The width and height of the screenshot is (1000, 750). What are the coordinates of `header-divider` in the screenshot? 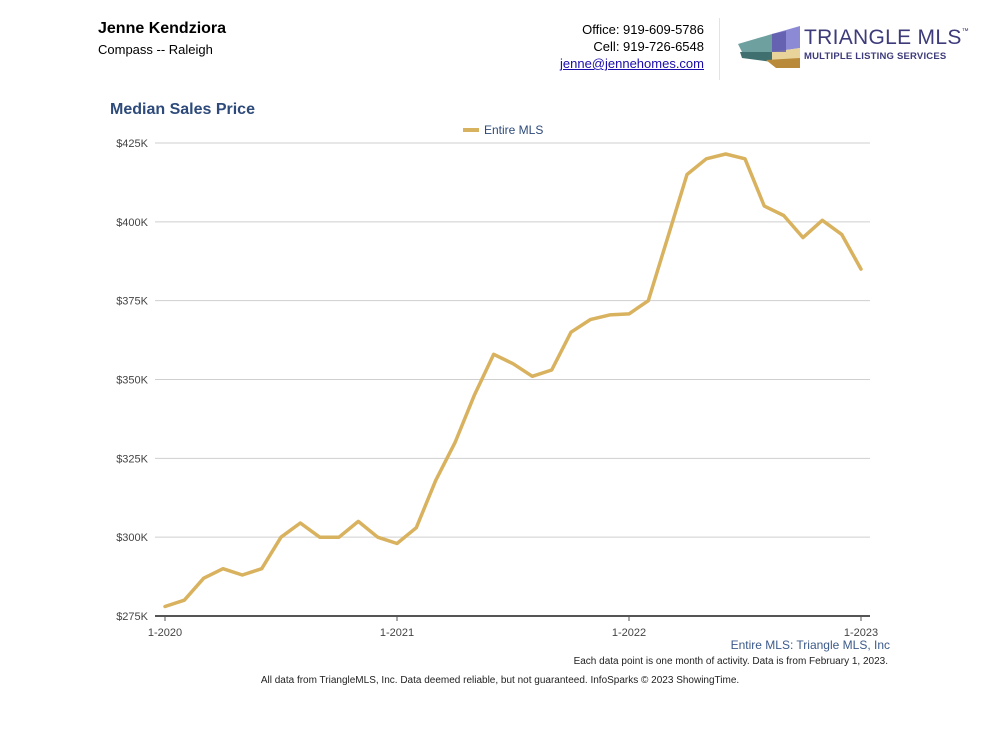 It's located at (719, 49).